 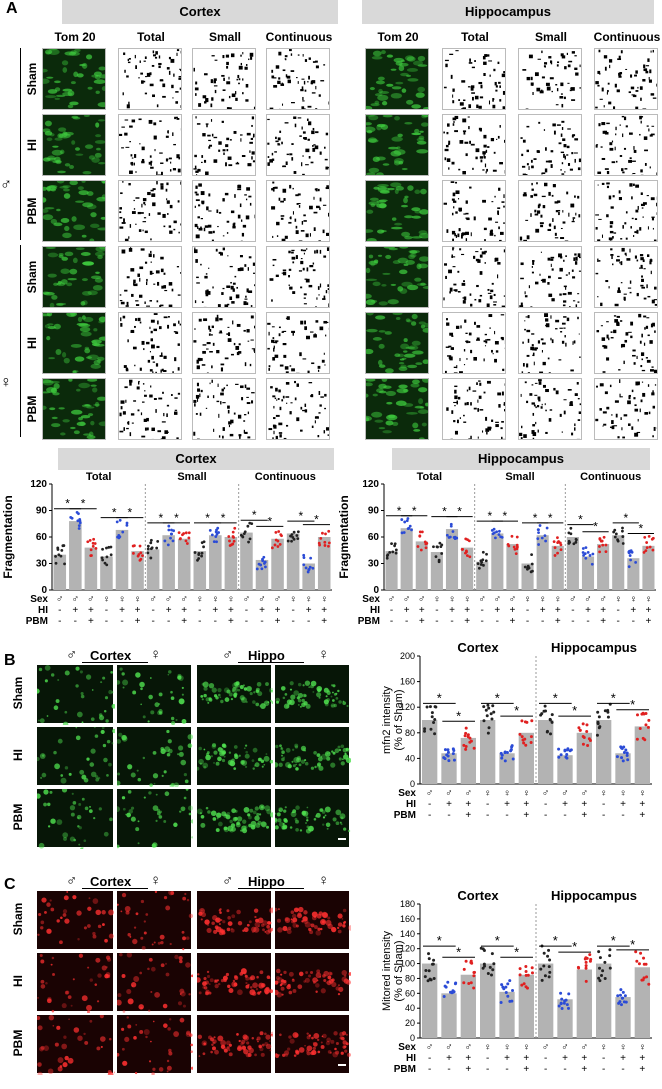 What do you see at coordinates (467, 610) in the screenshot?
I see `x-row-symbol: +` at bounding box center [467, 610].